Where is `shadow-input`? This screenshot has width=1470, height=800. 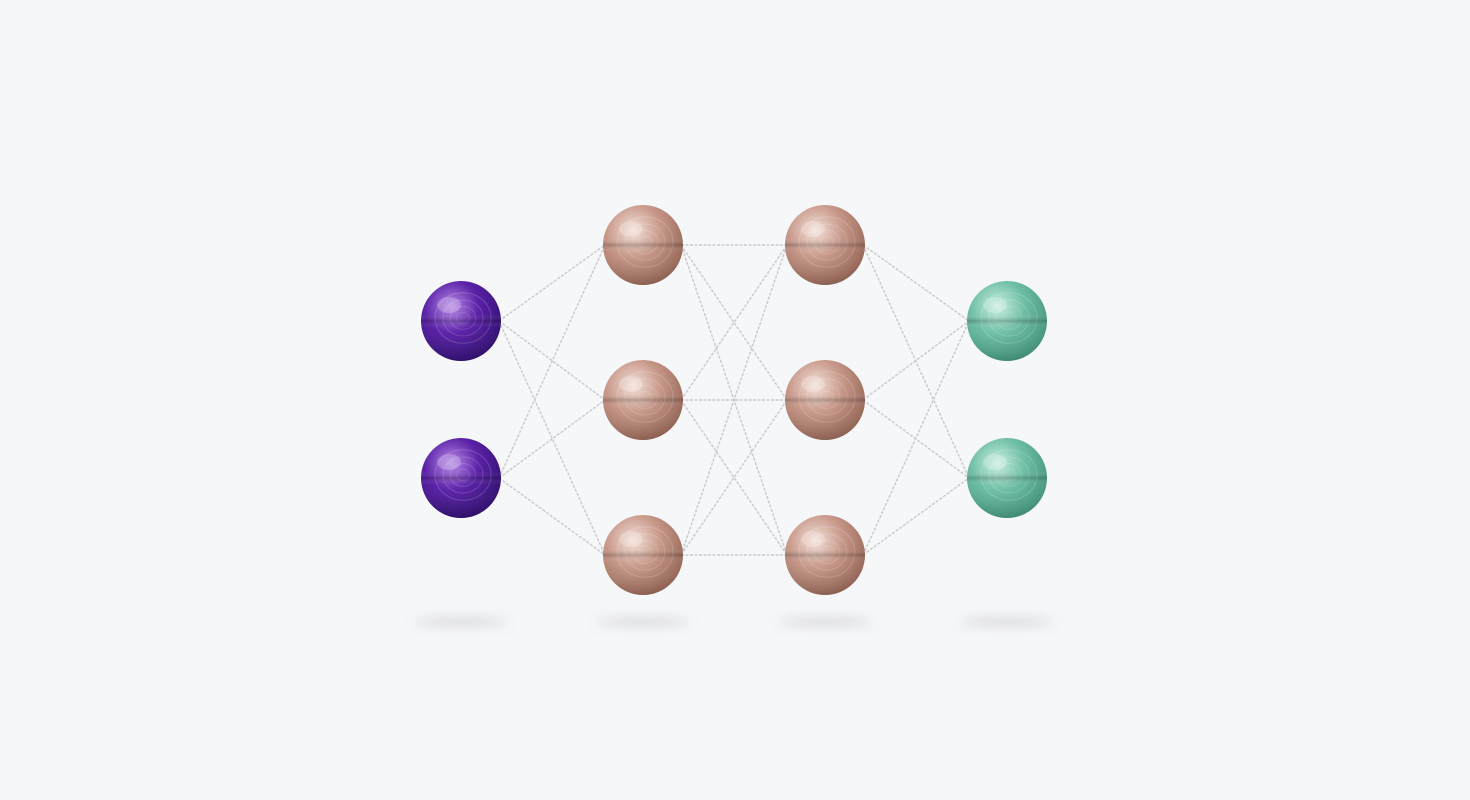 shadow-input is located at coordinates (461, 622).